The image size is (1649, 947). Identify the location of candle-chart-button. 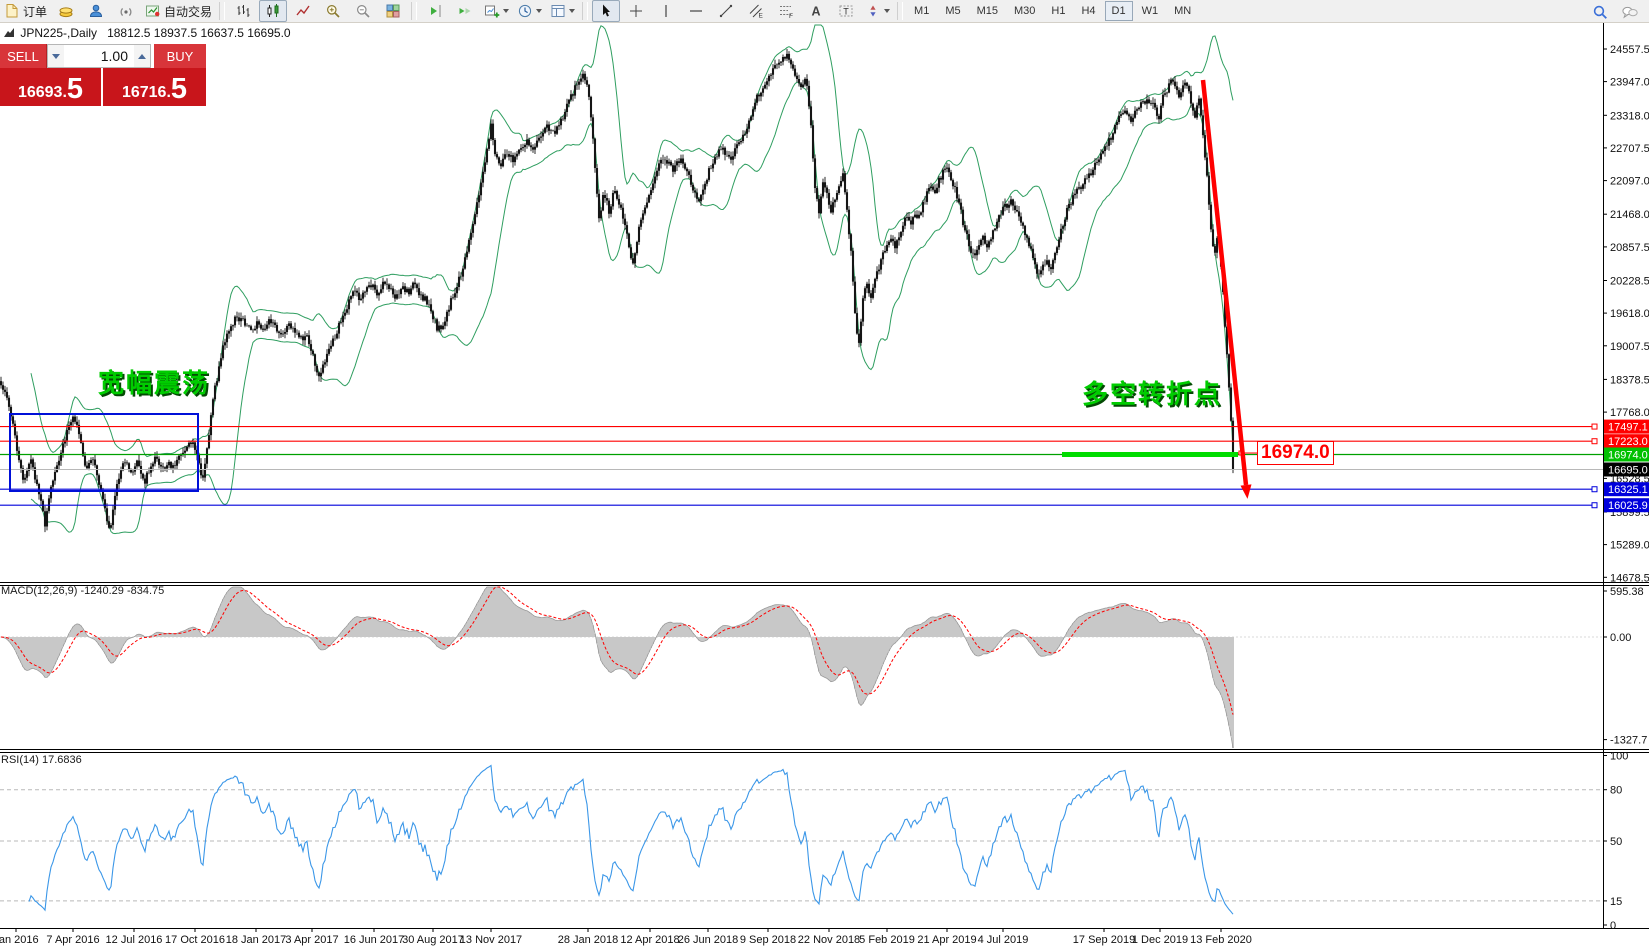
(273, 11).